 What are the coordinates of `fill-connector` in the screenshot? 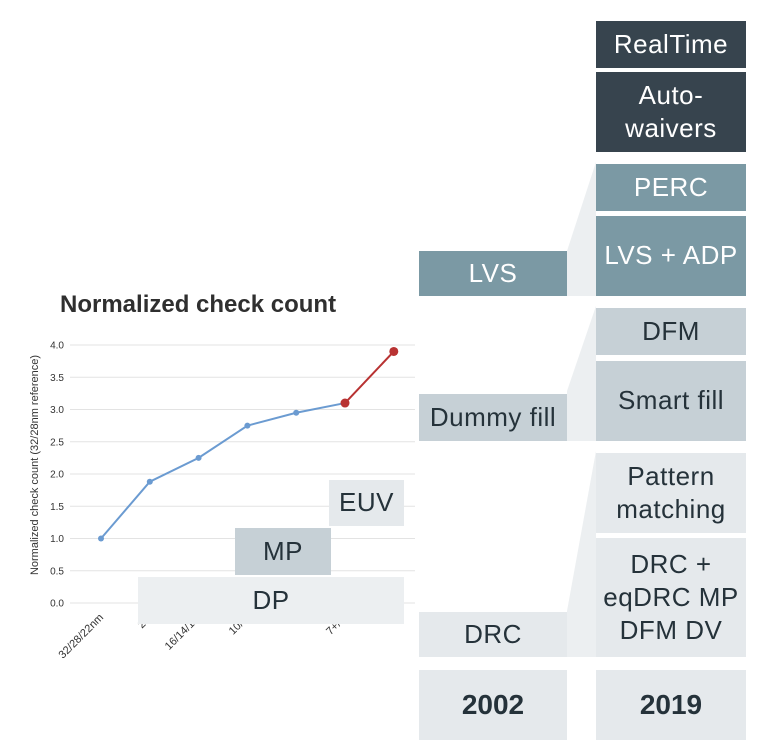 It's located at (581, 373).